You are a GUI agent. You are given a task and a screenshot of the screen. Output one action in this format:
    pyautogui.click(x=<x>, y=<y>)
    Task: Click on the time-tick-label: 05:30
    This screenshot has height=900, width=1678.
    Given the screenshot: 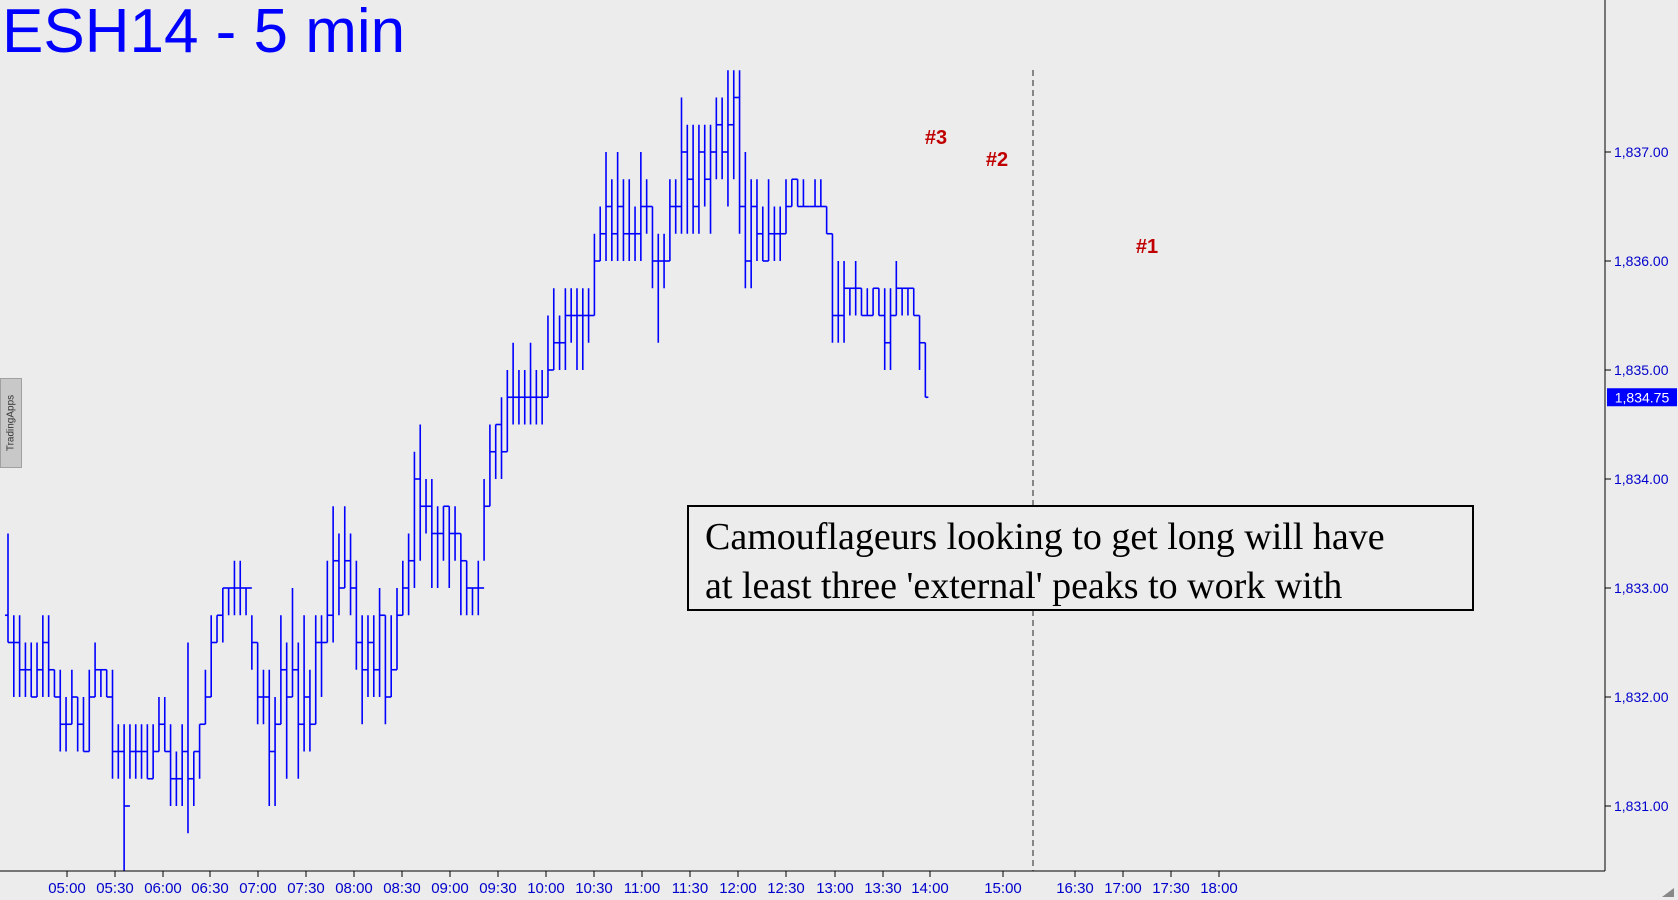 What is the action you would take?
    pyautogui.click(x=115, y=888)
    